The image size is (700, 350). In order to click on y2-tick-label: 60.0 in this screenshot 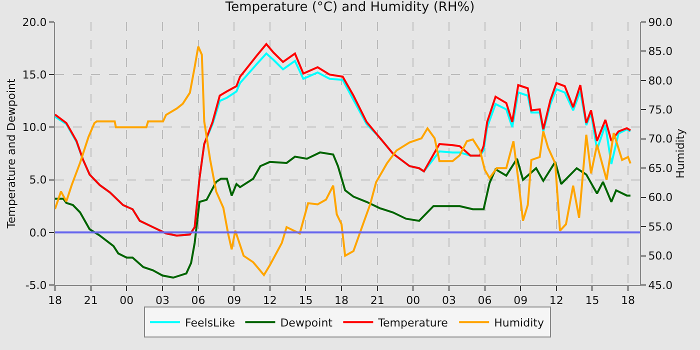, I will do `click(660, 197)`.